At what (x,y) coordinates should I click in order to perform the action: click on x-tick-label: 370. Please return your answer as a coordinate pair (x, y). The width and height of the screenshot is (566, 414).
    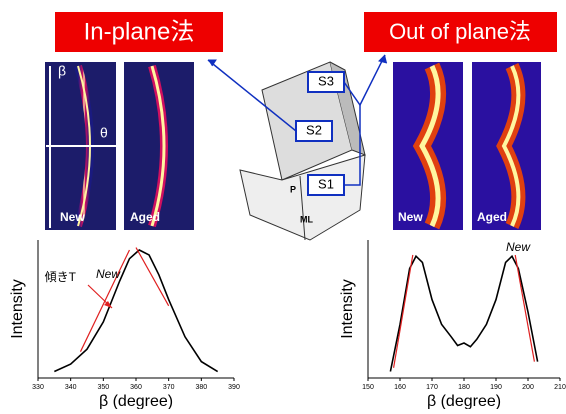
    Looking at the image, I should click on (169, 387).